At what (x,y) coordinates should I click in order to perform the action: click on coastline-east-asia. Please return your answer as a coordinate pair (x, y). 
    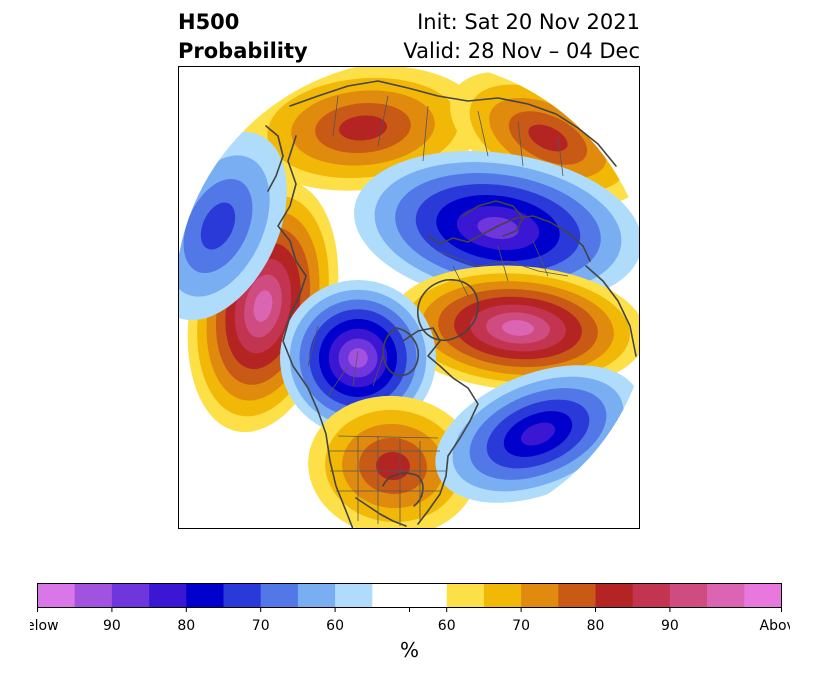
    Looking at the image, I should click on (274, 158).